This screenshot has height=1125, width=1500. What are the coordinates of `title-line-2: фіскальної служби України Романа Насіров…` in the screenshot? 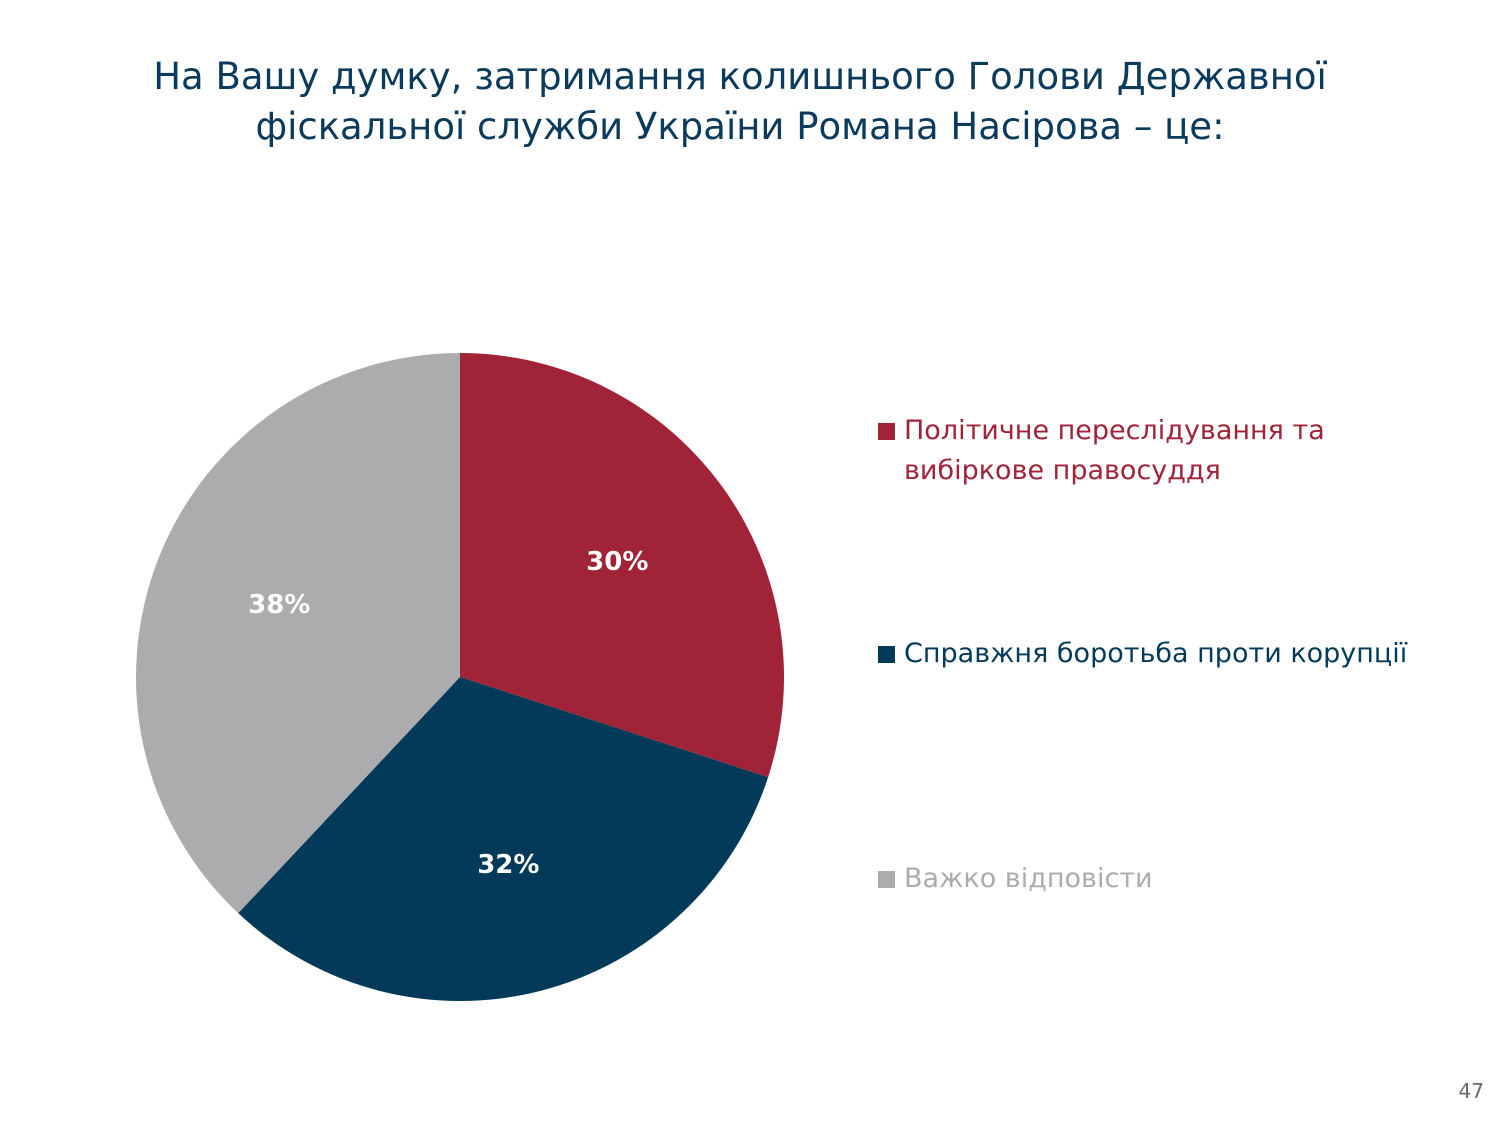 It's located at (740, 126).